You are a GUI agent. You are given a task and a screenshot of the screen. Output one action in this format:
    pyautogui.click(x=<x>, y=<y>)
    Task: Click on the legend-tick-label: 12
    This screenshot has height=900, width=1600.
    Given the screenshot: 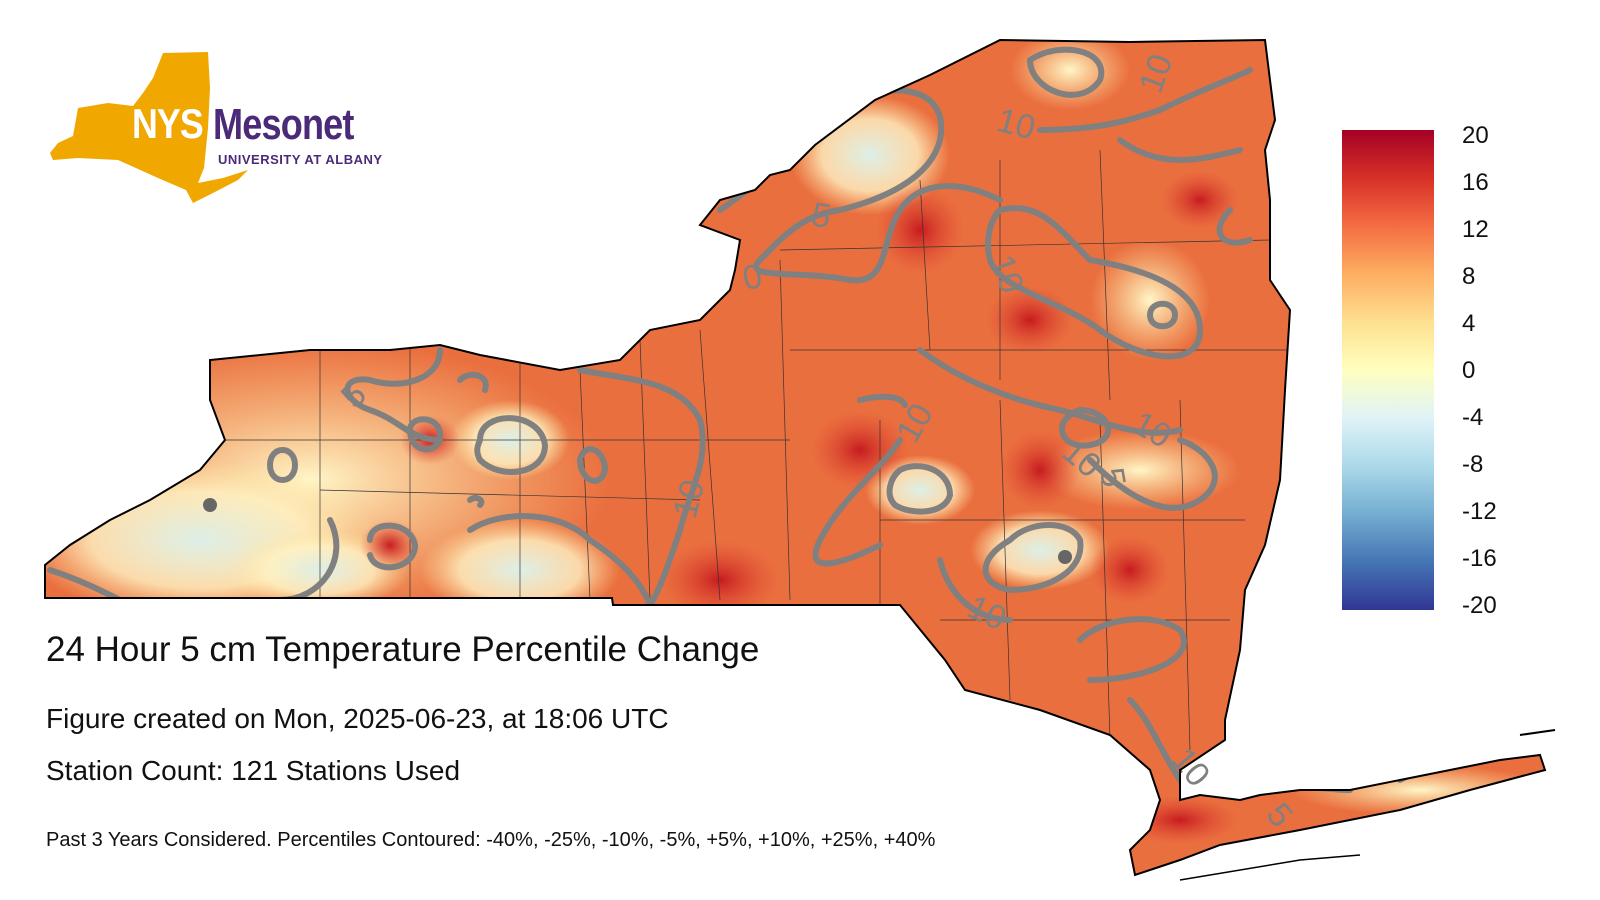 What is the action you would take?
    pyautogui.click(x=1475, y=229)
    